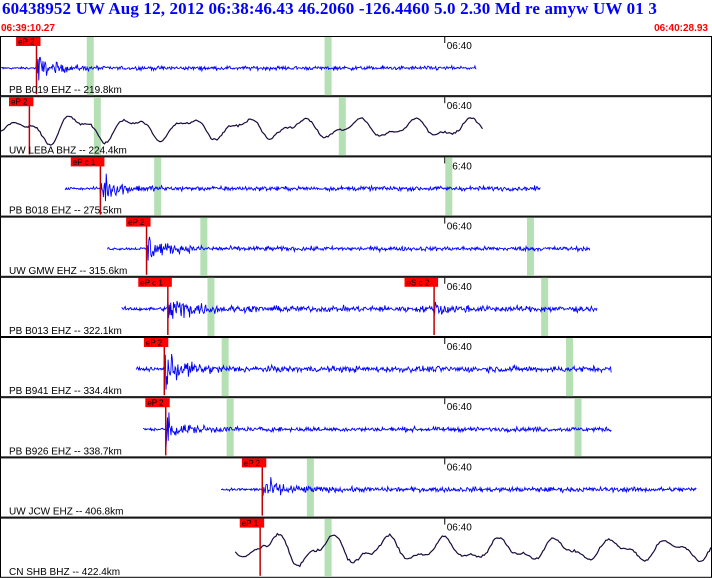 Image resolution: width=712 pixels, height=578 pixels. What do you see at coordinates (418, 282) in the screenshot?
I see `pick-flag-label: eS c 2` at bounding box center [418, 282].